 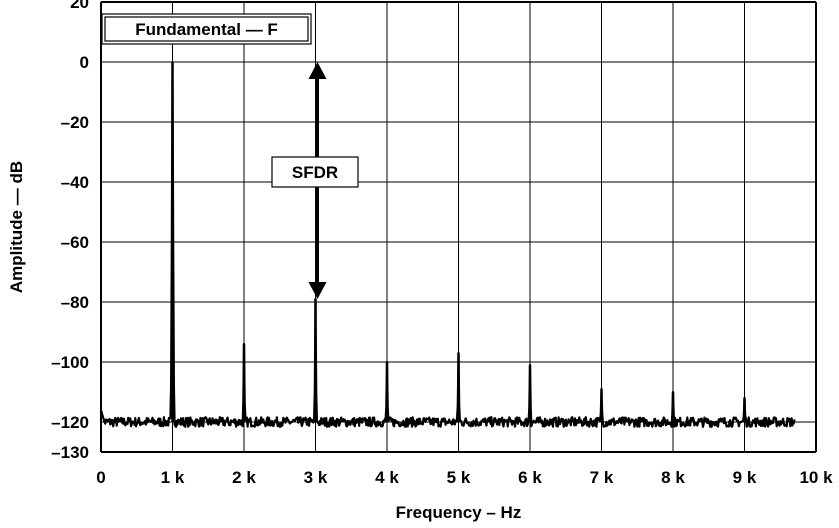 What do you see at coordinates (75, 182) in the screenshot?
I see `y-tick-label: –40` at bounding box center [75, 182].